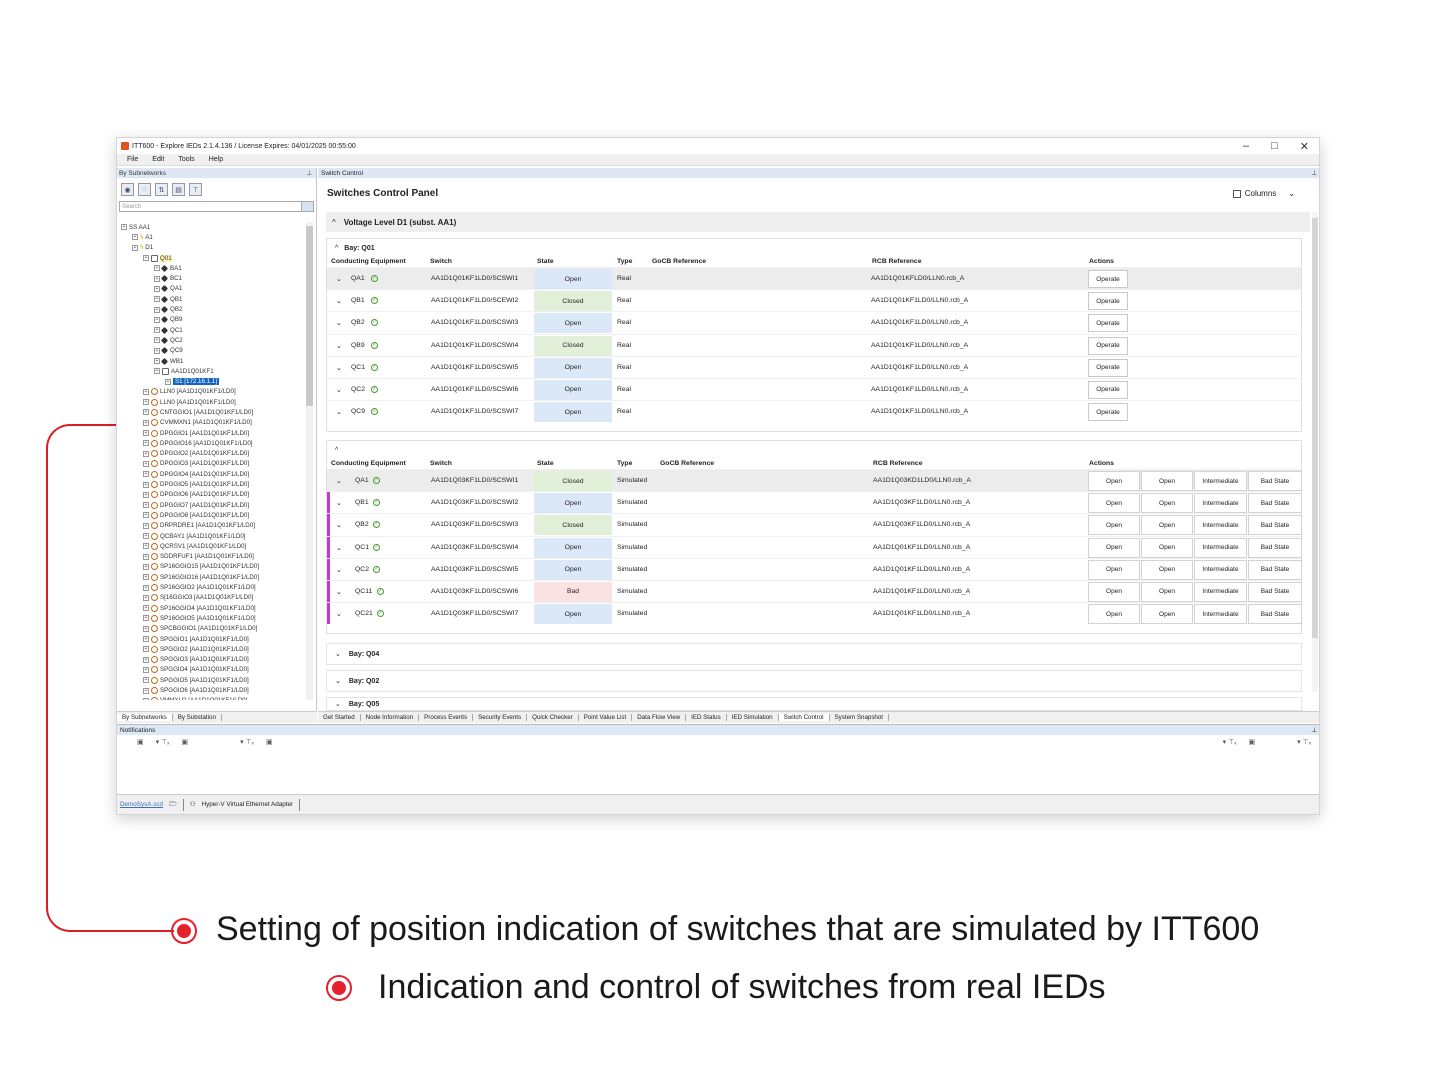 This screenshot has width=1440, height=1080. What do you see at coordinates (606, 717) in the screenshot?
I see `tab-point-value-list: Point Value List` at bounding box center [606, 717].